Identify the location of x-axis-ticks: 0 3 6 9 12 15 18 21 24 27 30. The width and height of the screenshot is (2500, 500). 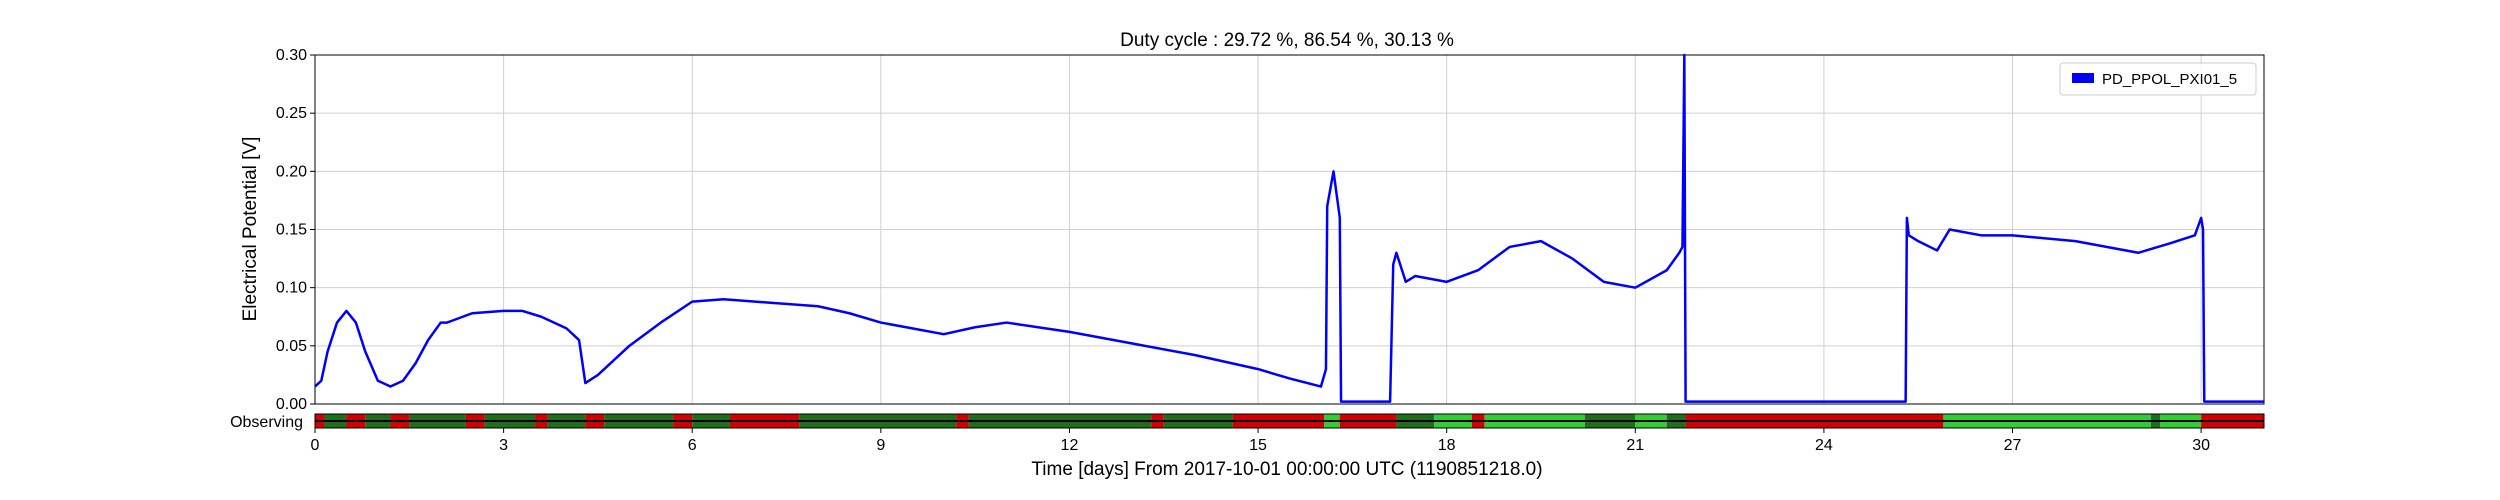
(1260, 441).